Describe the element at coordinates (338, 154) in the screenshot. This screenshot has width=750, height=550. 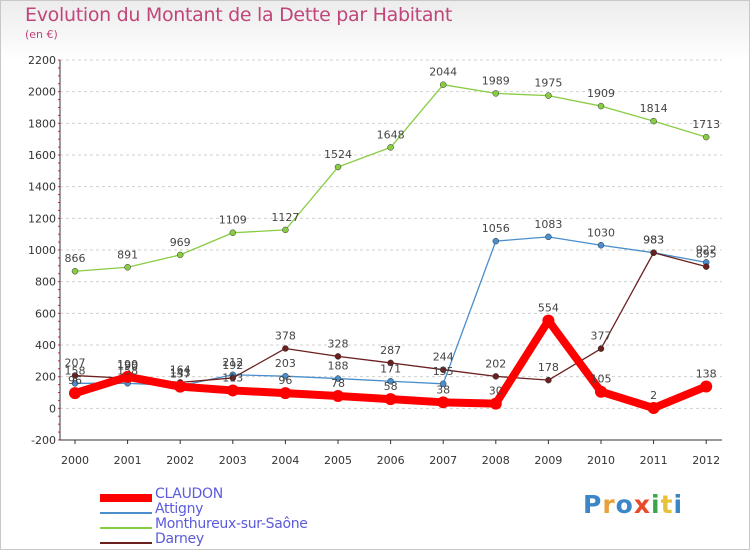
I see `data-label: 1524` at that location.